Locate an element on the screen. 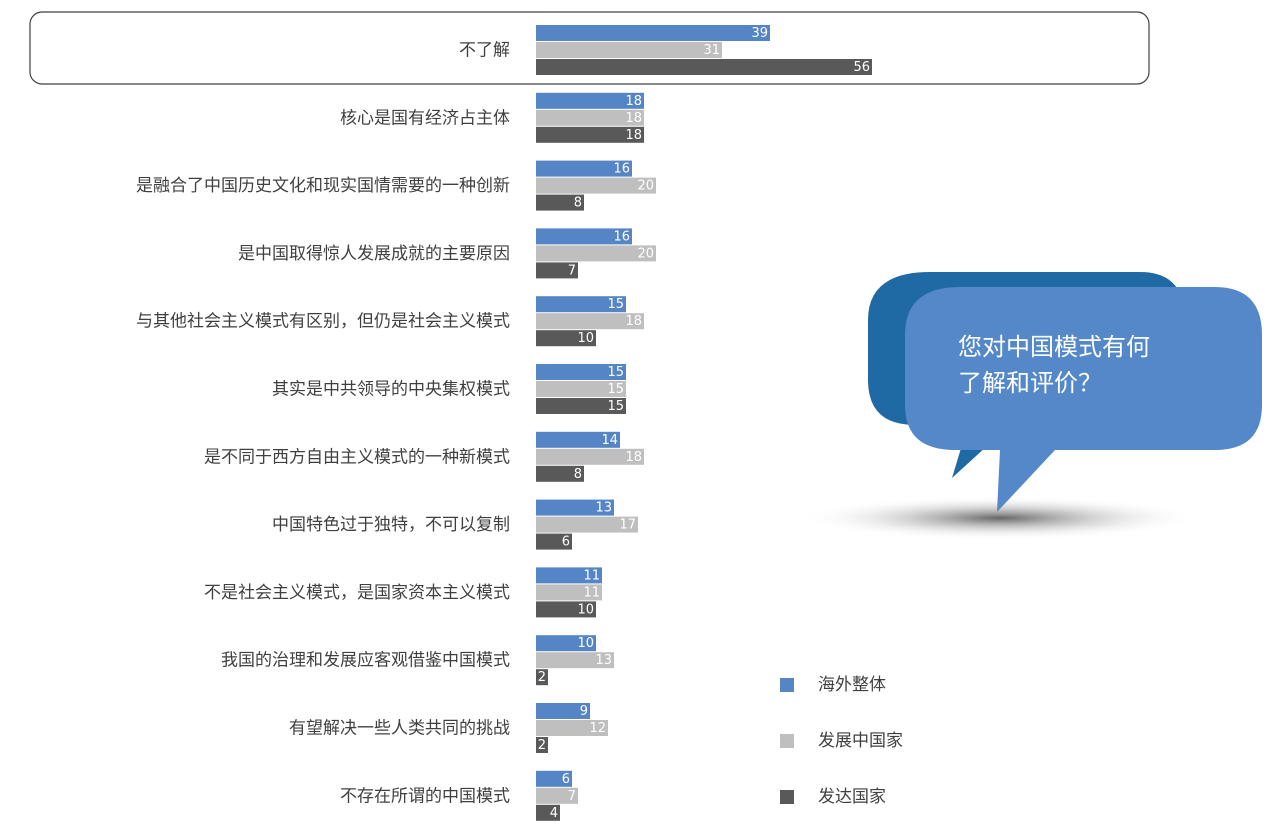 This screenshot has height=828, width=1280. highlight-box is located at coordinates (589, 48).